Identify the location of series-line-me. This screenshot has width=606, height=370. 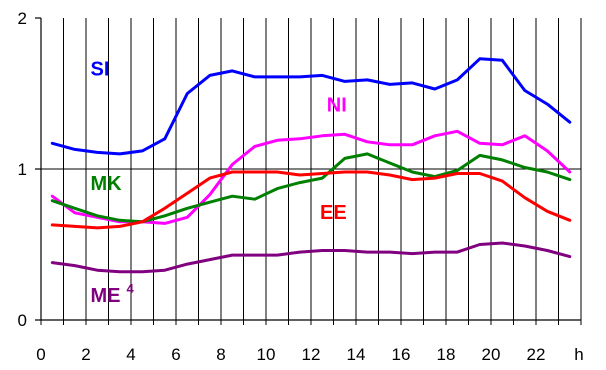
(311, 257).